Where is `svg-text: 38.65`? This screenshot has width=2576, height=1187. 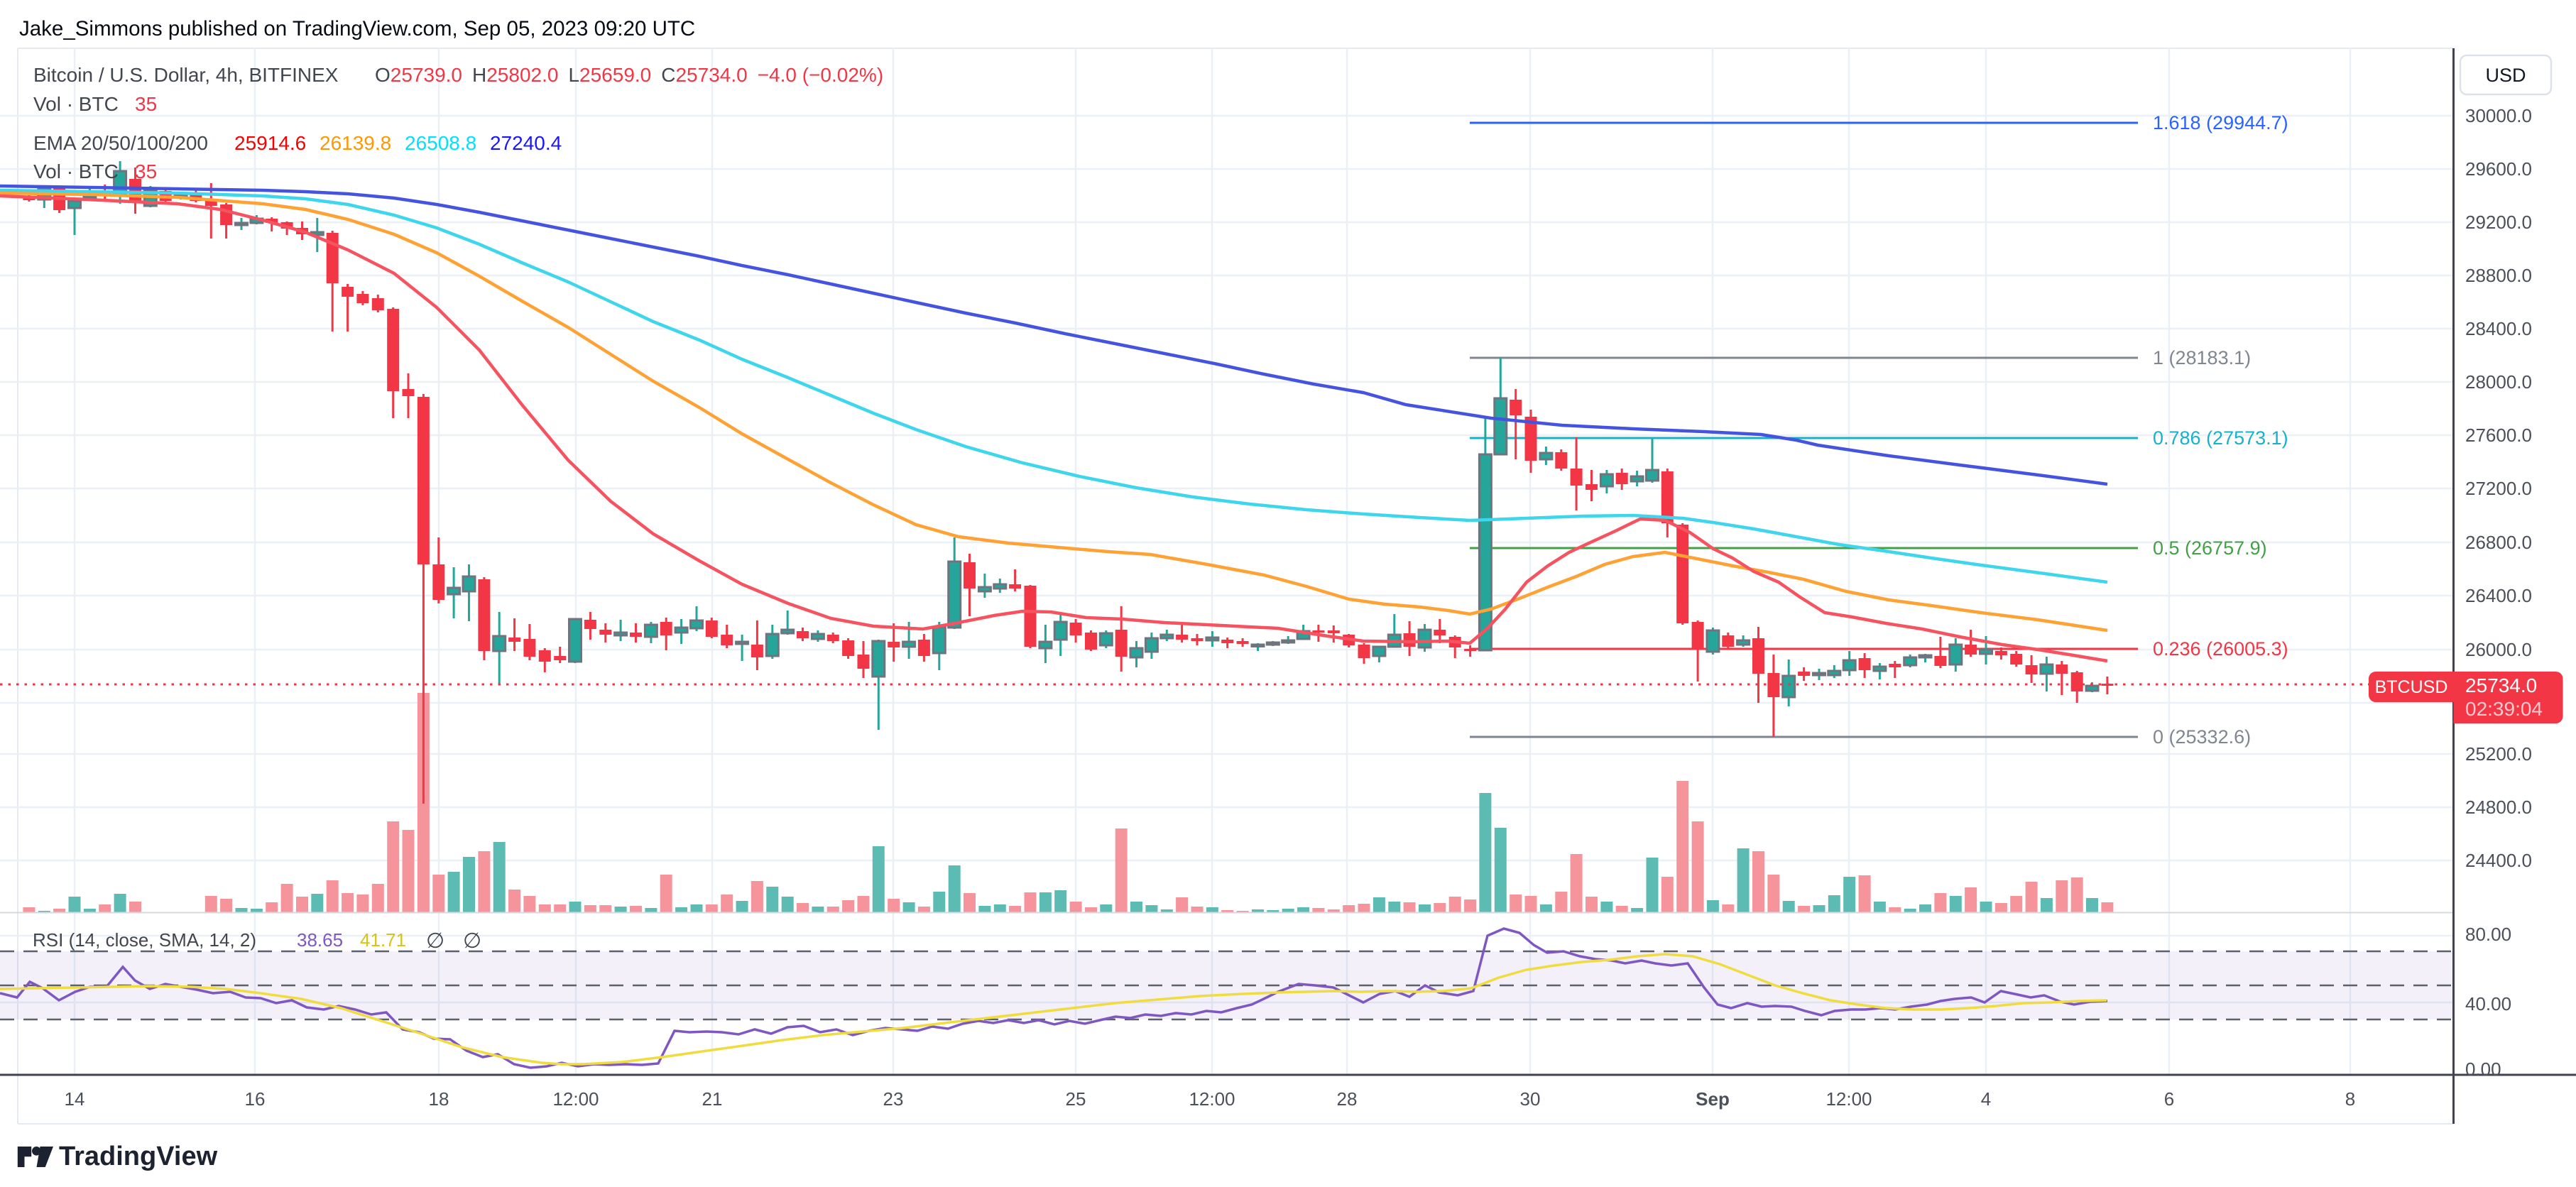
svg-text: 38.65 is located at coordinates (320, 940).